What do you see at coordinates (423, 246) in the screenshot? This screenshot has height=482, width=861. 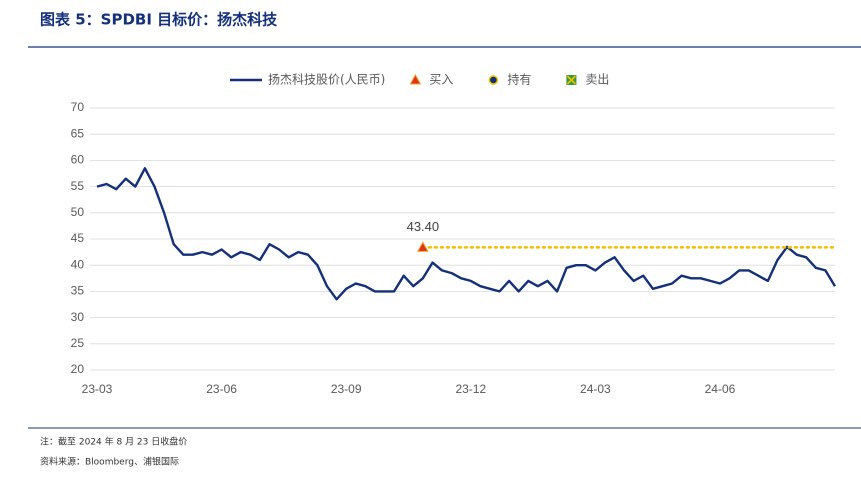 I see `marker` at bounding box center [423, 246].